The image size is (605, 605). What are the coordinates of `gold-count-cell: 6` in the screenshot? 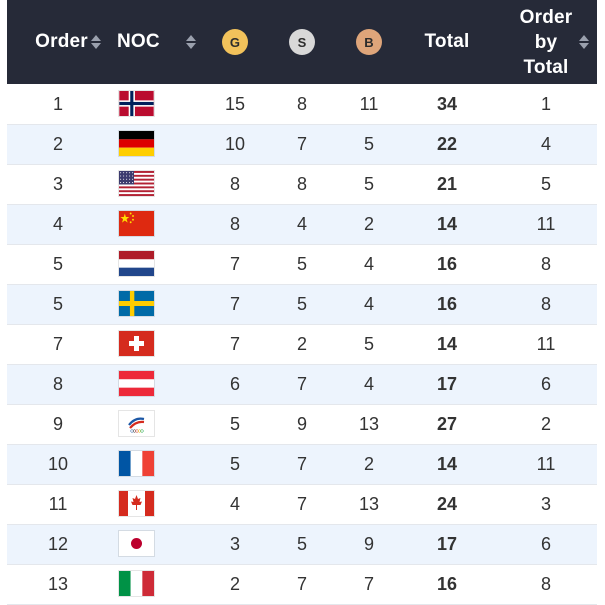 It's located at (234, 384).